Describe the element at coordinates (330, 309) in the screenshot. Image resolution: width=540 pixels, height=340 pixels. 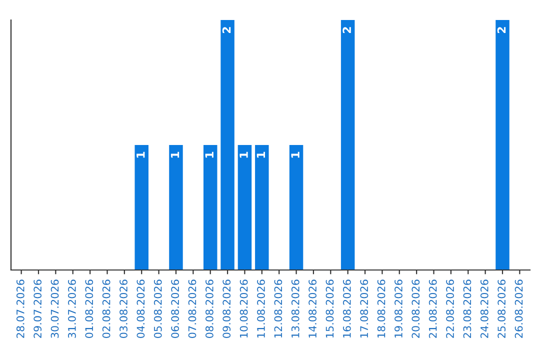
I see `x-tick-label: 15.08.2026` at that location.